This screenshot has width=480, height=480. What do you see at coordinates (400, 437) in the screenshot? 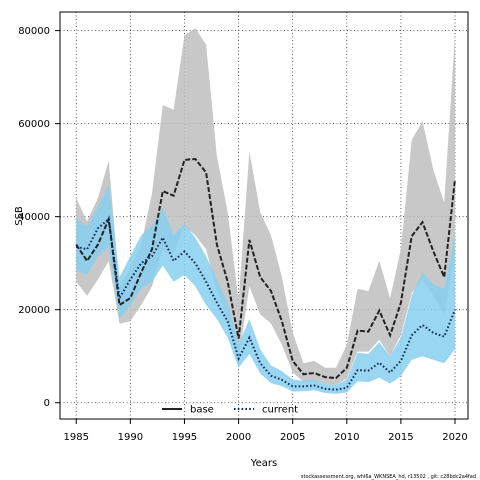
I see `x-tick-label: 2015` at bounding box center [400, 437].